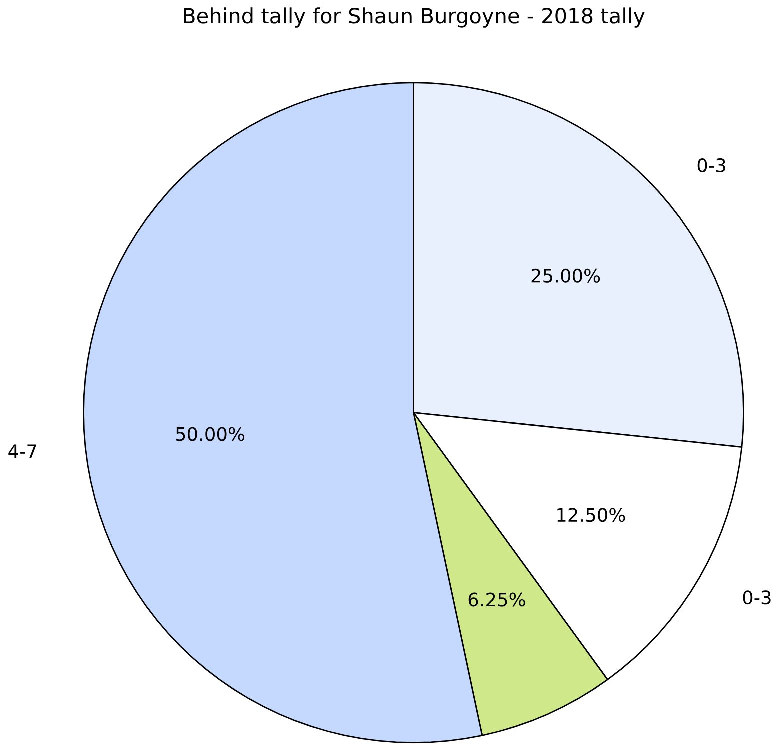 This screenshot has width=780, height=744. I want to click on data-label: 12.50%, so click(592, 515).